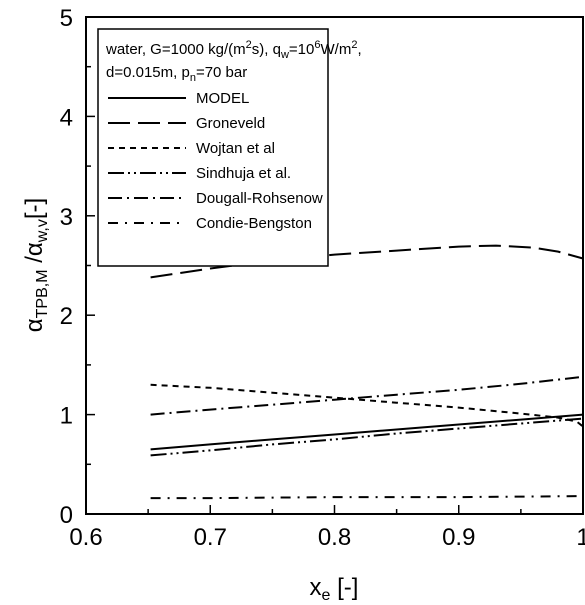  What do you see at coordinates (359, 49) in the screenshot?
I see `legend-conditions-text: ,` at bounding box center [359, 49].